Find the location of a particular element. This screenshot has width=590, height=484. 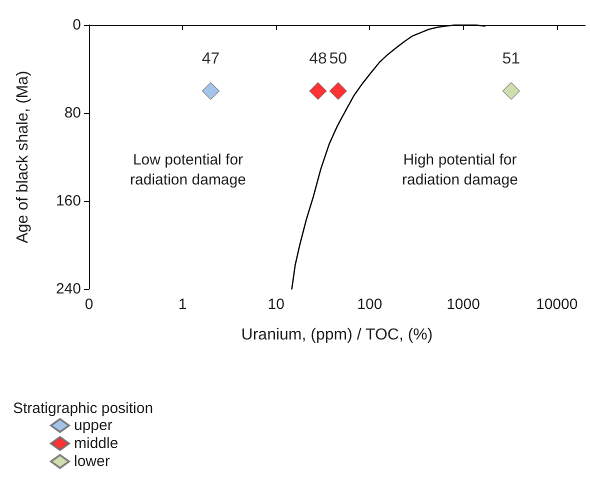

legend-label: middle is located at coordinates (96, 443).